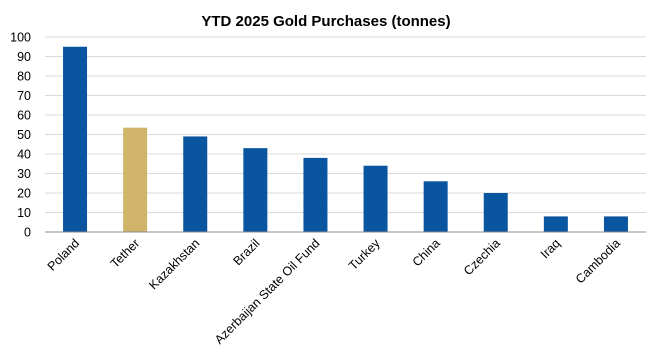 The width and height of the screenshot is (651, 362). I want to click on y-axis-ticks: 0 10 20 30 40 50 60 70 80 90 100, so click(20, 135).